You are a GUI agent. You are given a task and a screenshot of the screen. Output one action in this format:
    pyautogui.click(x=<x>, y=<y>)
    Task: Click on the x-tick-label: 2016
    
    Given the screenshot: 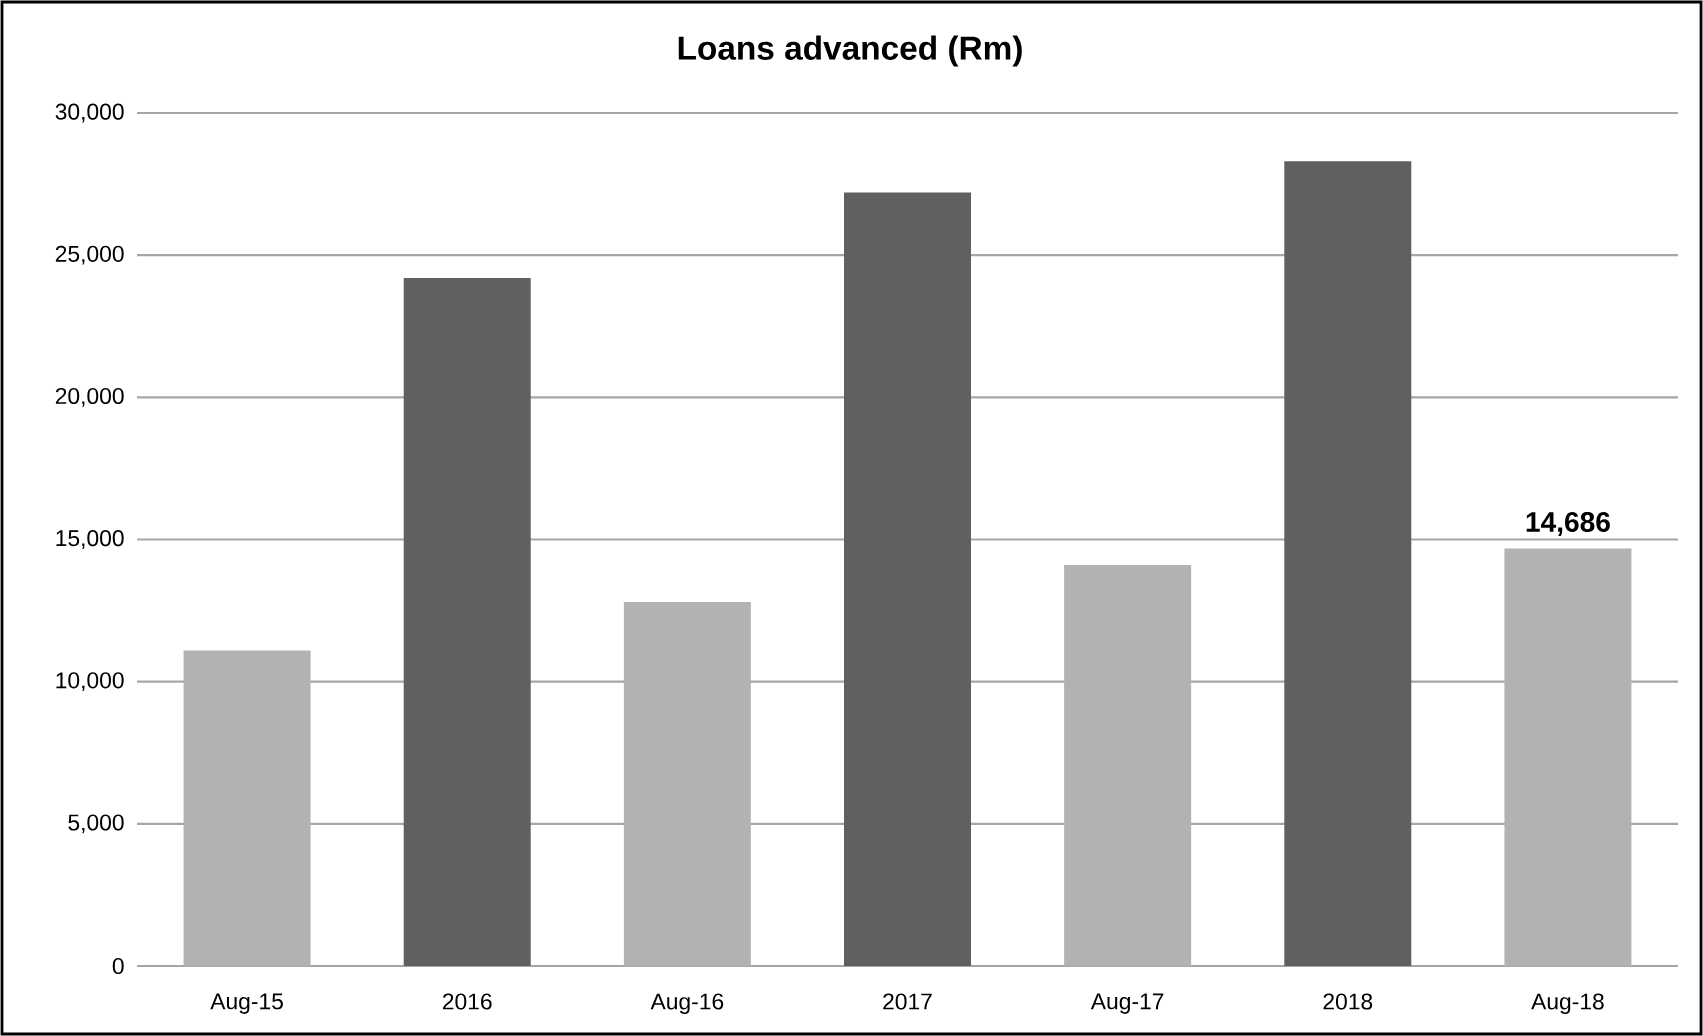 What is the action you would take?
    pyautogui.click(x=467, y=1001)
    